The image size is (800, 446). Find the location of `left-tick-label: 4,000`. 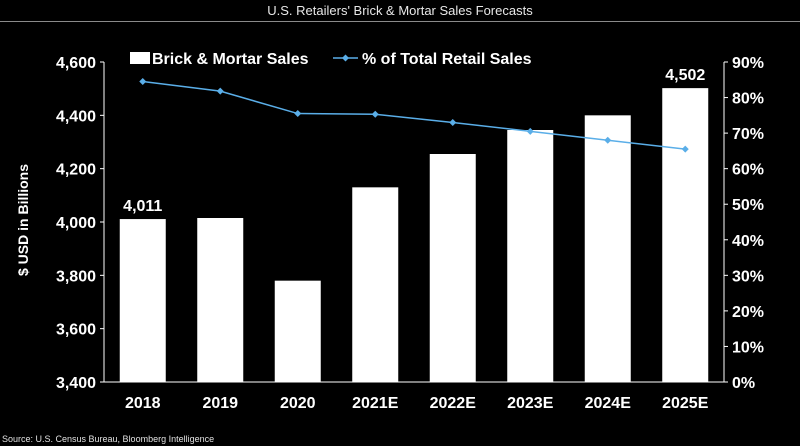

left-tick-label: 4,000 is located at coordinates (76, 223).